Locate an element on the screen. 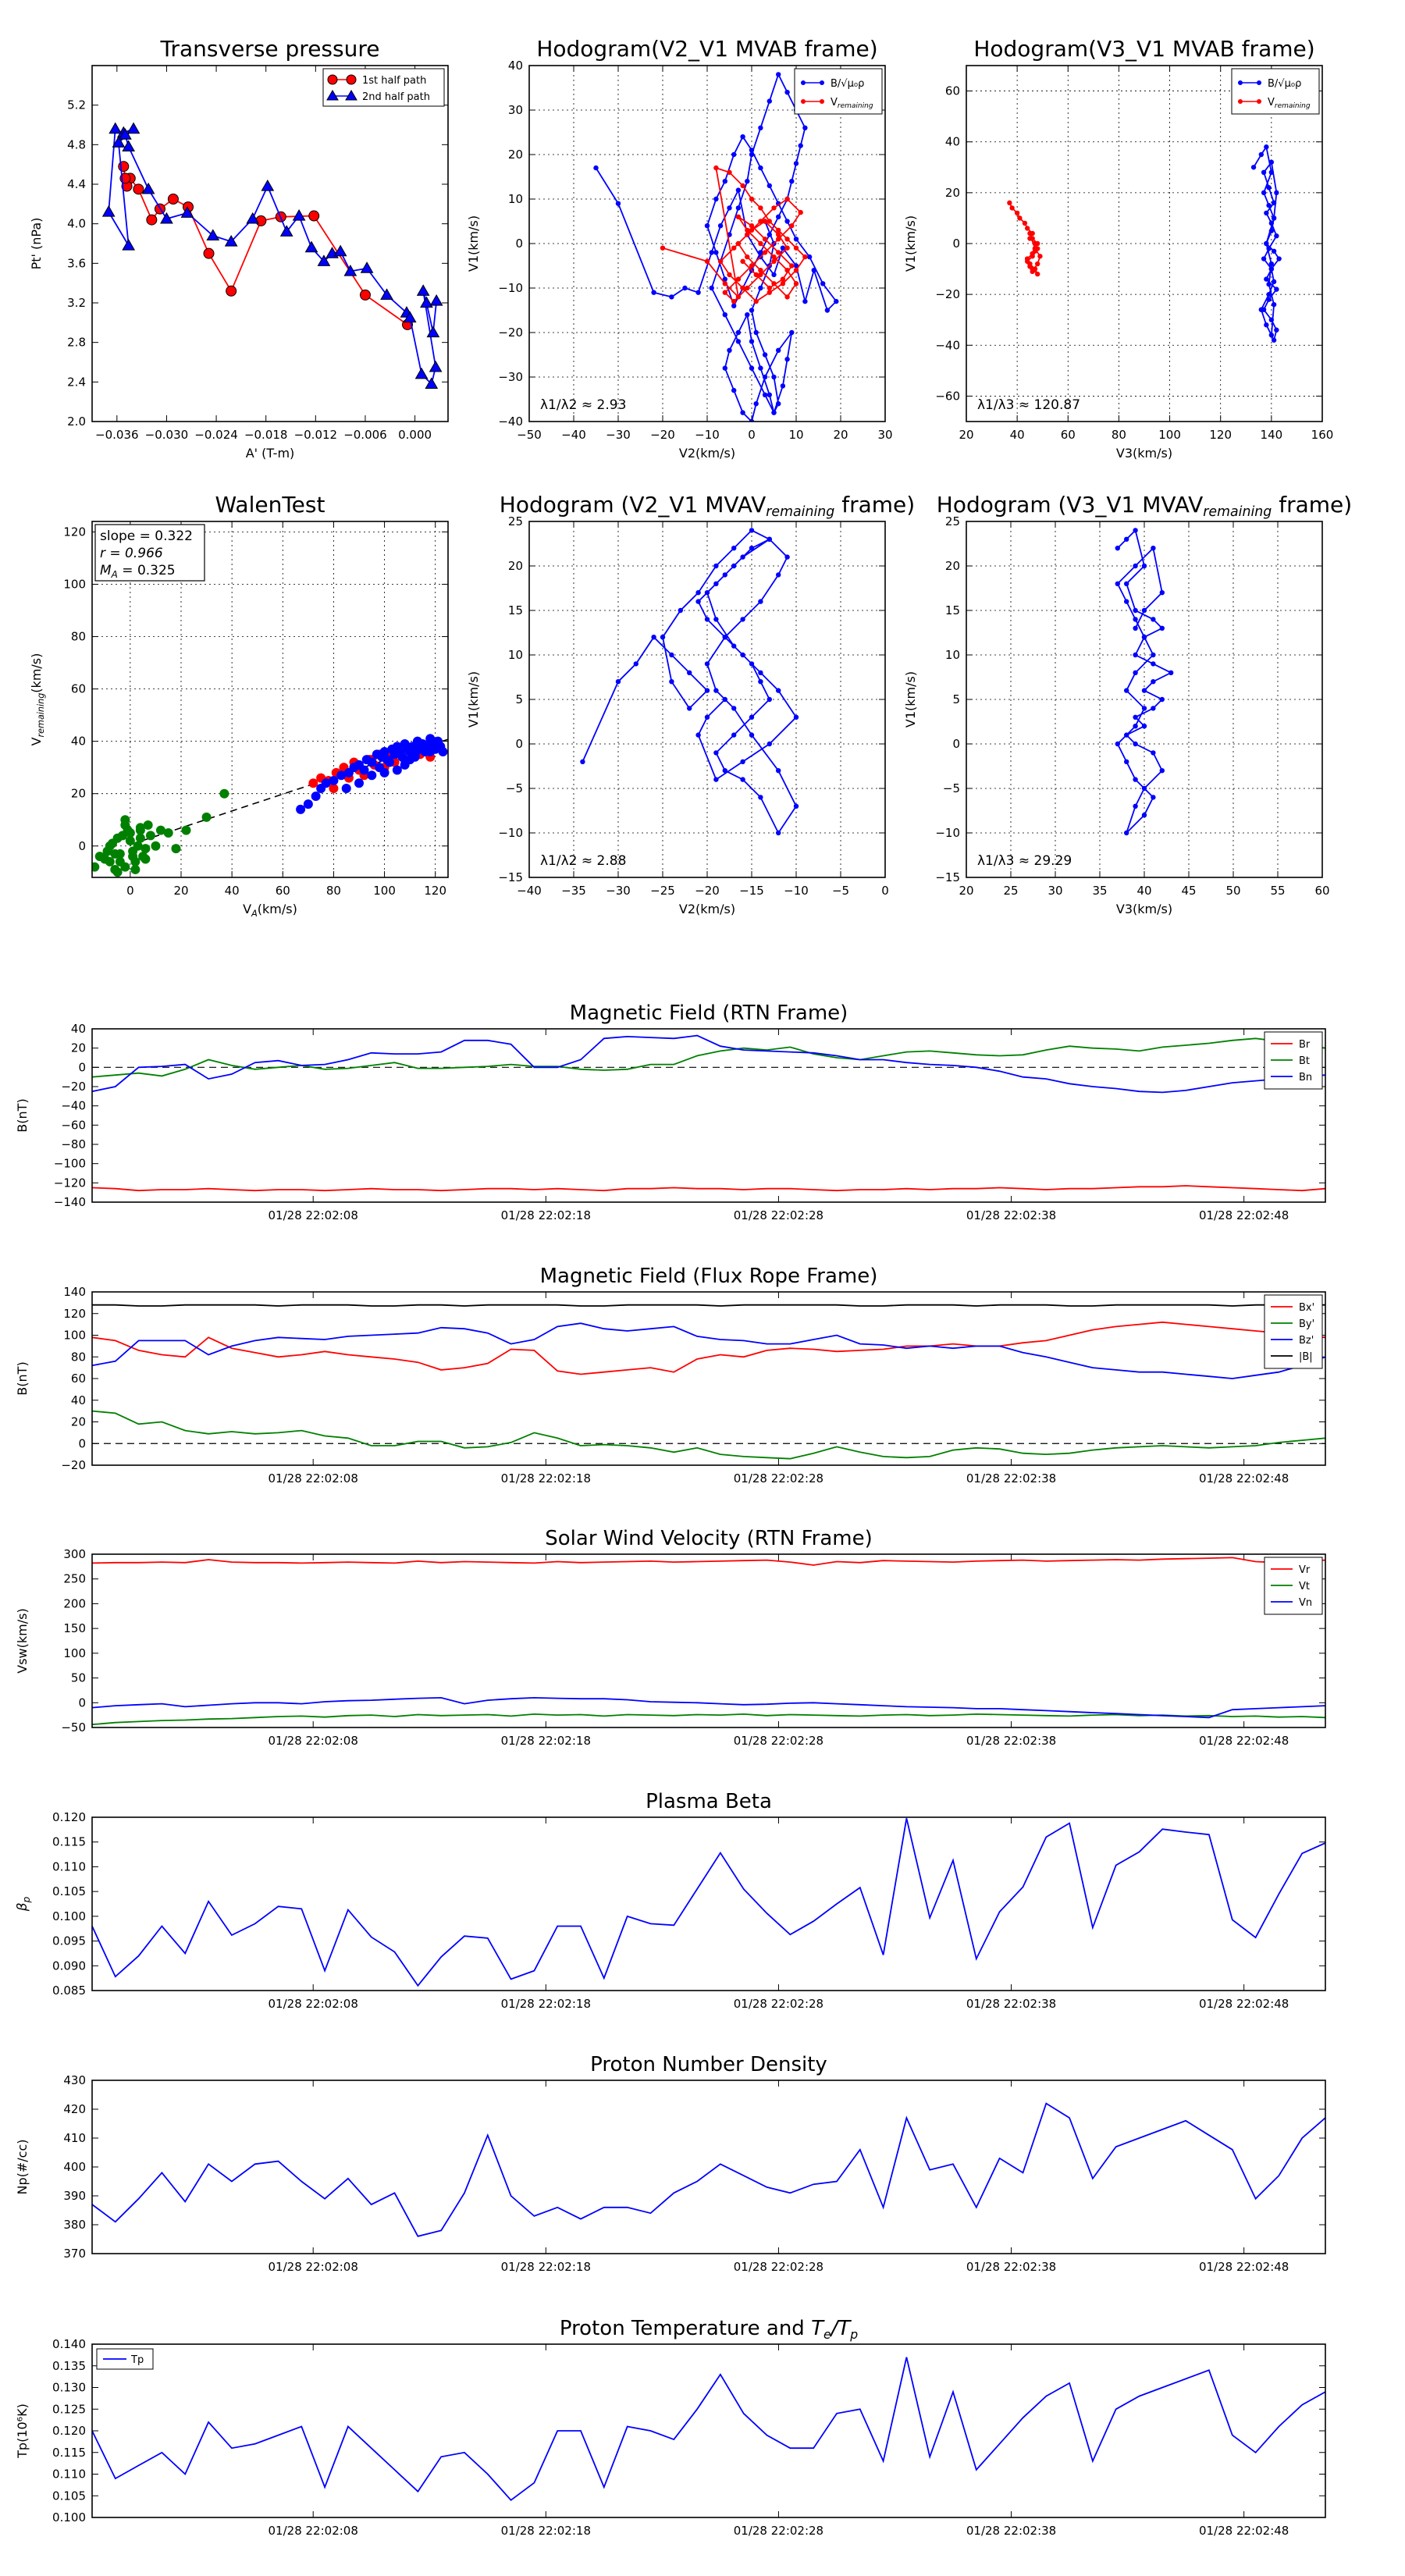  legend-label: Vt is located at coordinates (1304, 1586).